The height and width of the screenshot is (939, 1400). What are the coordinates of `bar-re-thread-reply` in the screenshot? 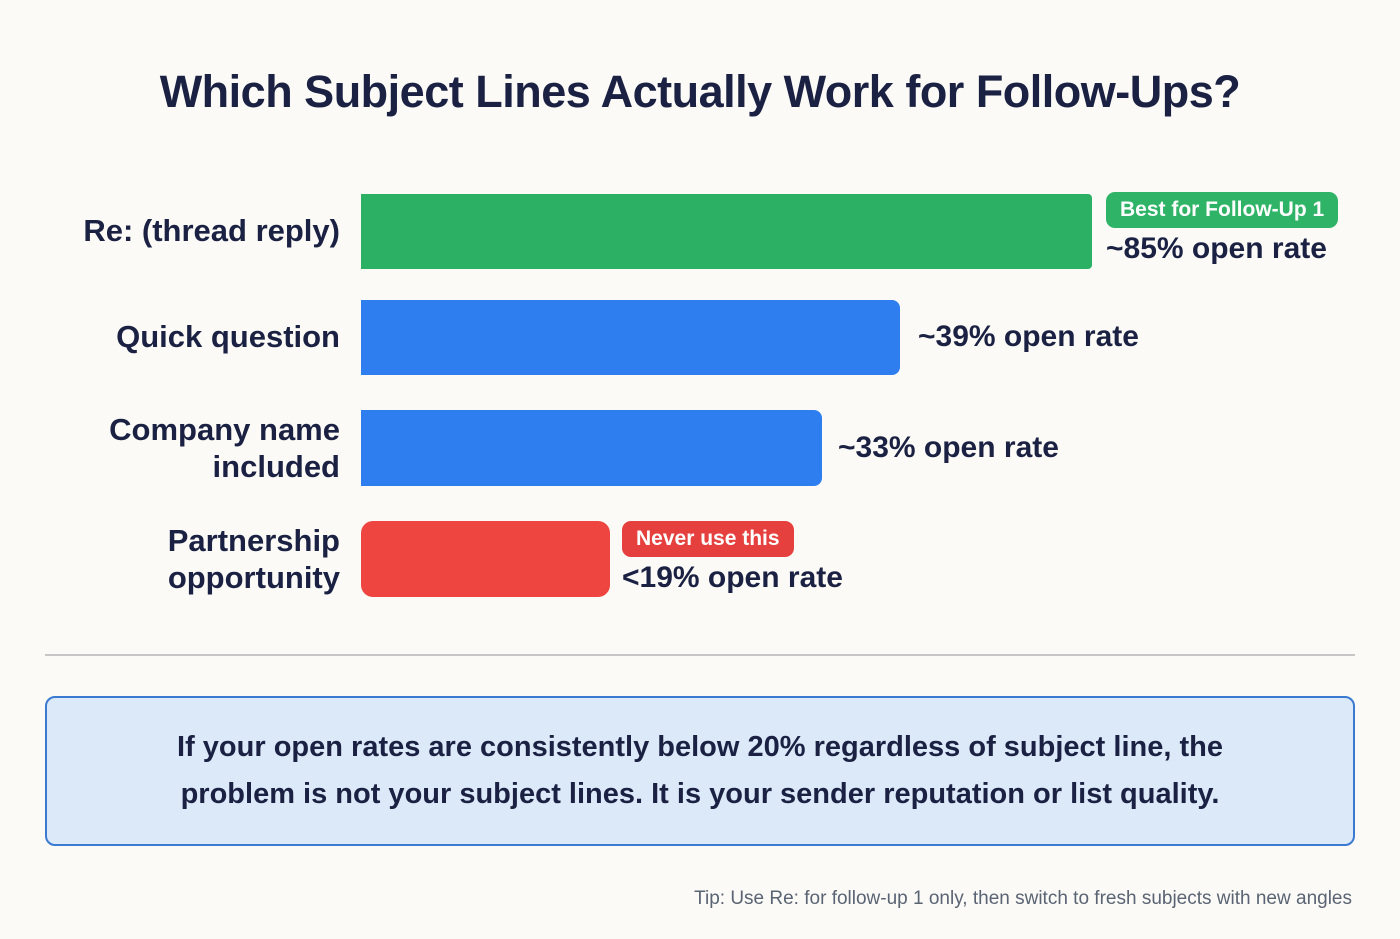 It's located at (726, 231).